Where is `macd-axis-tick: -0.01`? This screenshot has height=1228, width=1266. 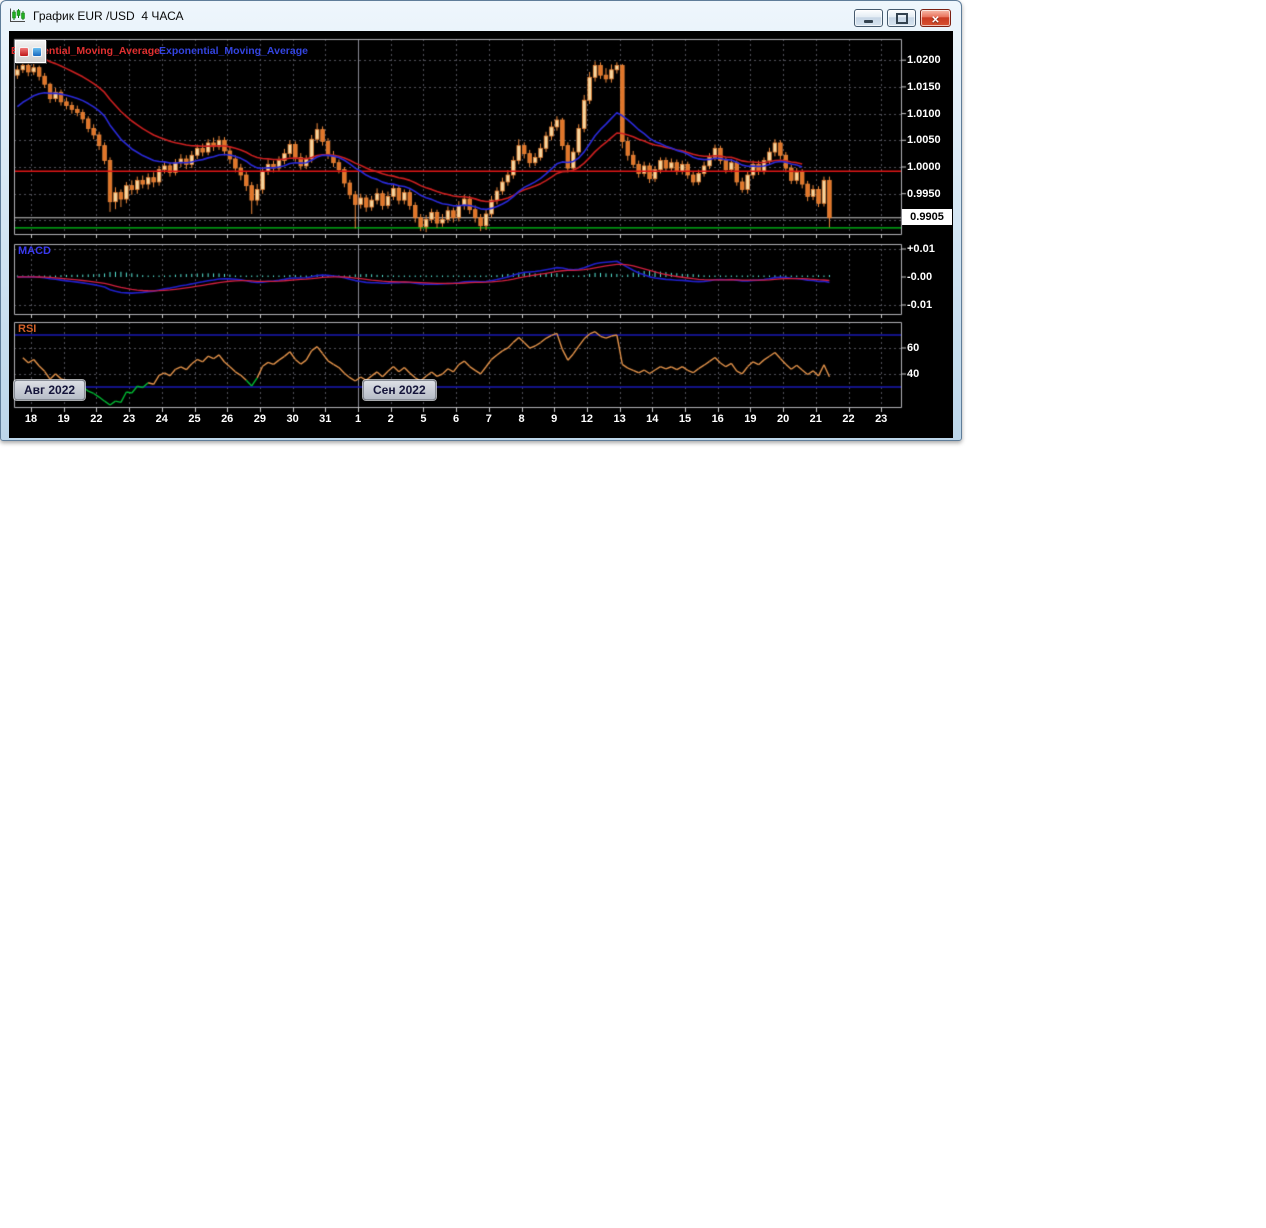
macd-axis-tick: -0.01 is located at coordinates (920, 305).